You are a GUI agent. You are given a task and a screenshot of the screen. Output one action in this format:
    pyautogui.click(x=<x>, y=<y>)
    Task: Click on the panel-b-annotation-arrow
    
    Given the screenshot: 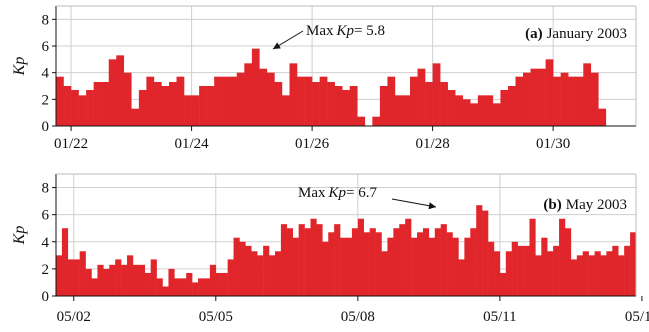 What is the action you would take?
    pyautogui.click(x=414, y=203)
    